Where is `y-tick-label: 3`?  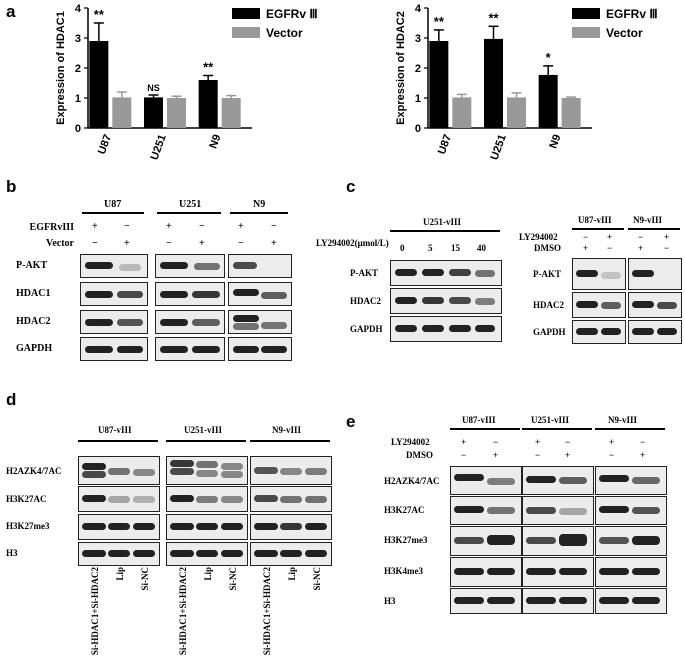
y-tick-label: 3 is located at coordinates (418, 39).